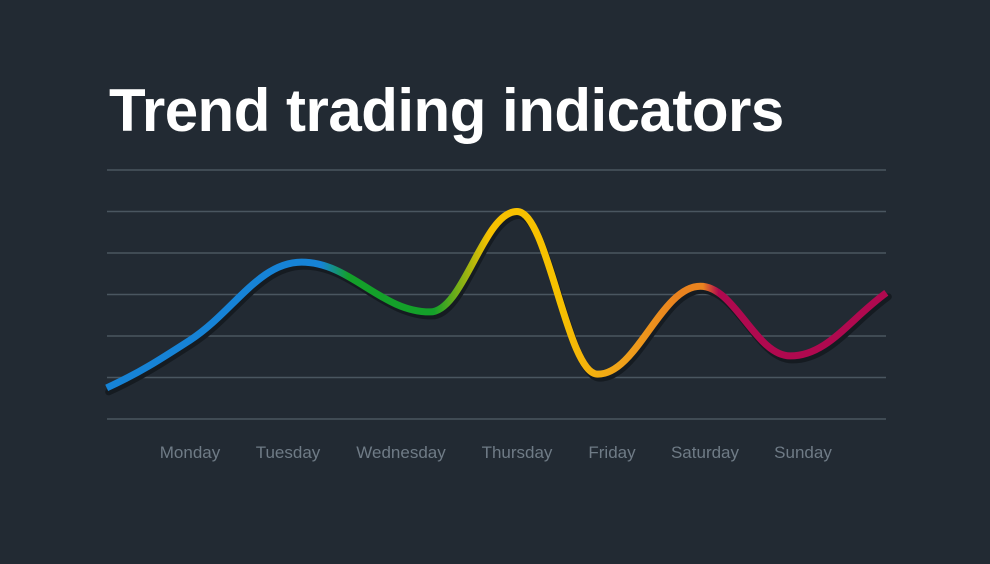  Describe the element at coordinates (446, 110) in the screenshot. I see `chart-title: Trend trading indicators` at that location.